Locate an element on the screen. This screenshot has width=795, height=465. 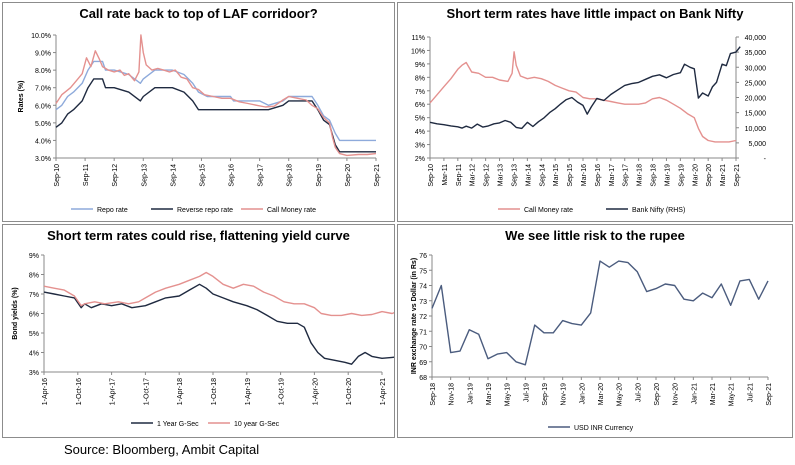
y-right-tick-label: - is located at coordinates (765, 159).